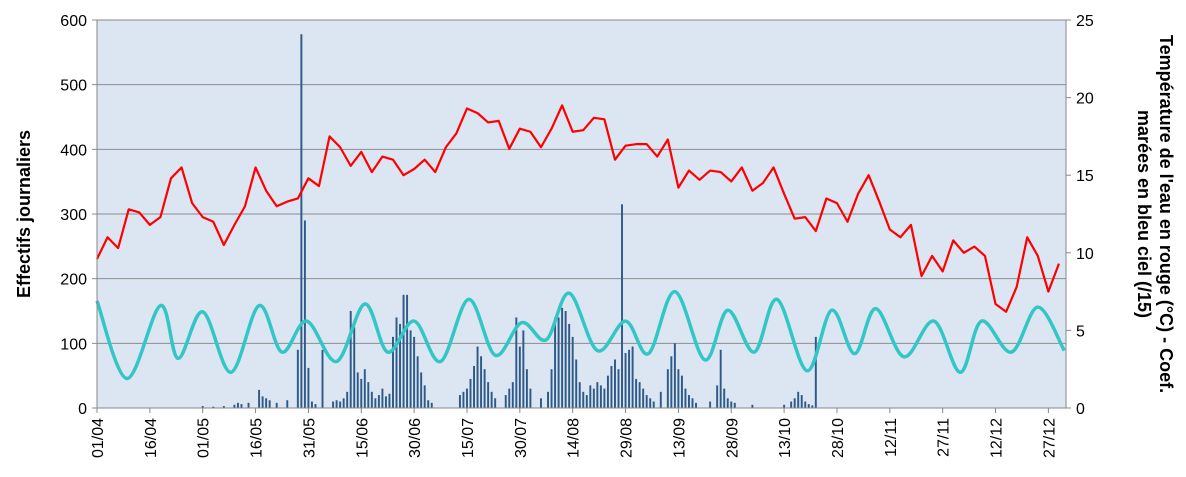  Describe the element at coordinates (1085, 99) in the screenshot. I see `y2-tick-label: 20` at that location.